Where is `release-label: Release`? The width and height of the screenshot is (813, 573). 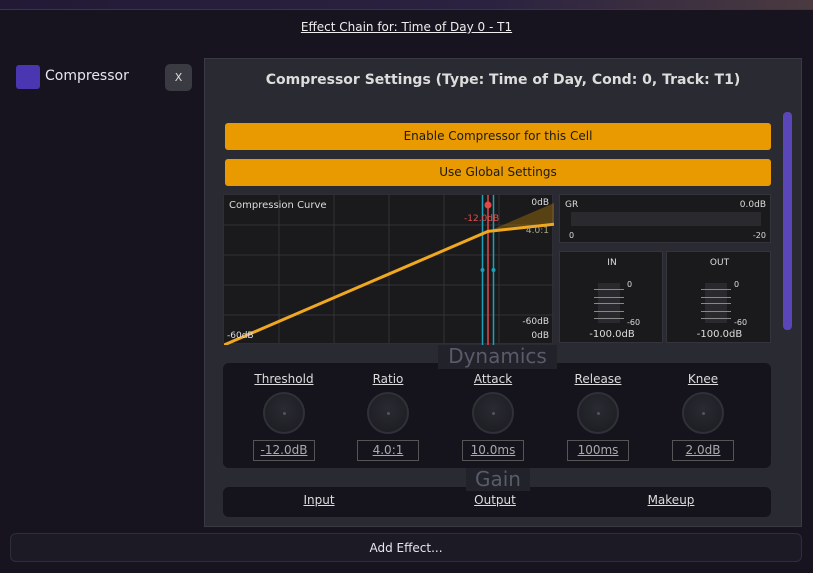 release-label: Release is located at coordinates (598, 379).